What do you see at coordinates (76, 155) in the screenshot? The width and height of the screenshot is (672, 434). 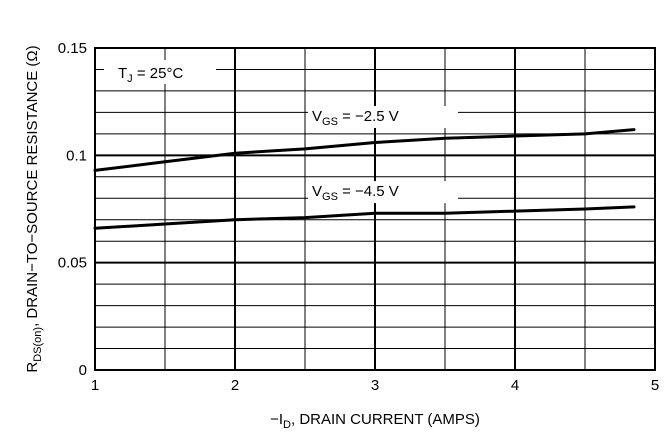 I see `y-tick-label: 0.1` at bounding box center [76, 155].